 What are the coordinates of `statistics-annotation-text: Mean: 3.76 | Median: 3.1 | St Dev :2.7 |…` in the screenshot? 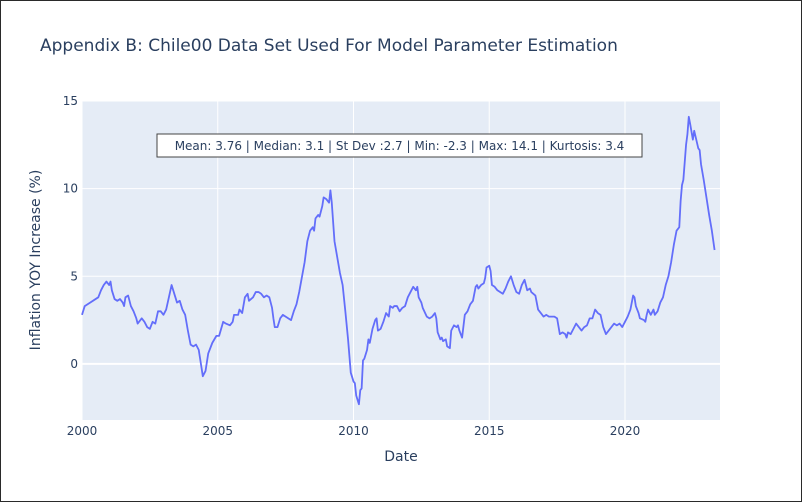 It's located at (400, 146).